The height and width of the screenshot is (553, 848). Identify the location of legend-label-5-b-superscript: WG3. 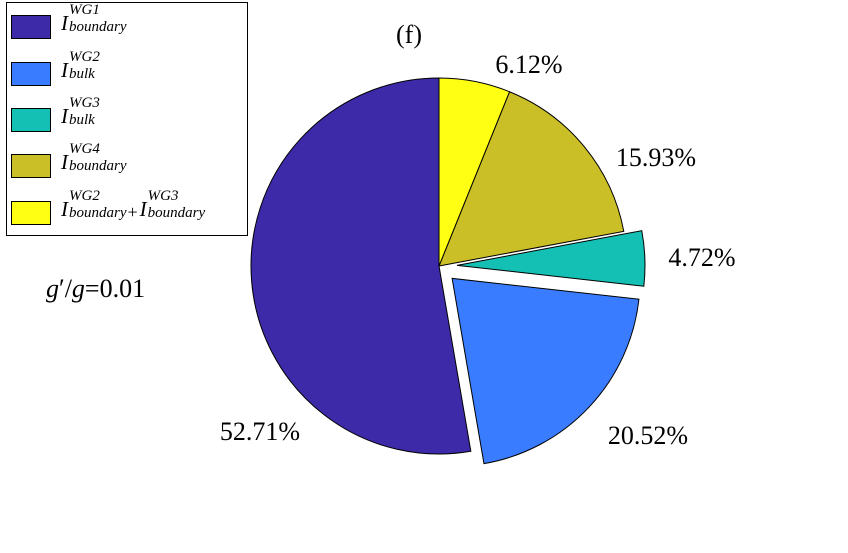
(163, 196).